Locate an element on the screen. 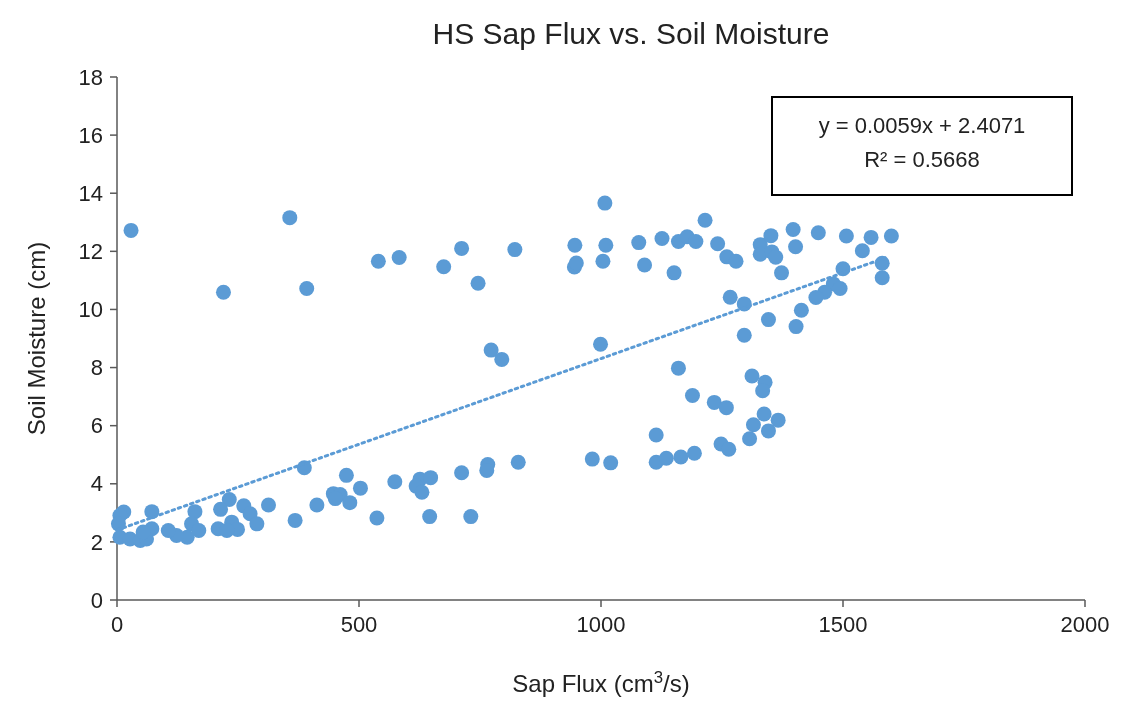 The width and height of the screenshot is (1126, 713). x-tick-label: 500 is located at coordinates (359, 624).